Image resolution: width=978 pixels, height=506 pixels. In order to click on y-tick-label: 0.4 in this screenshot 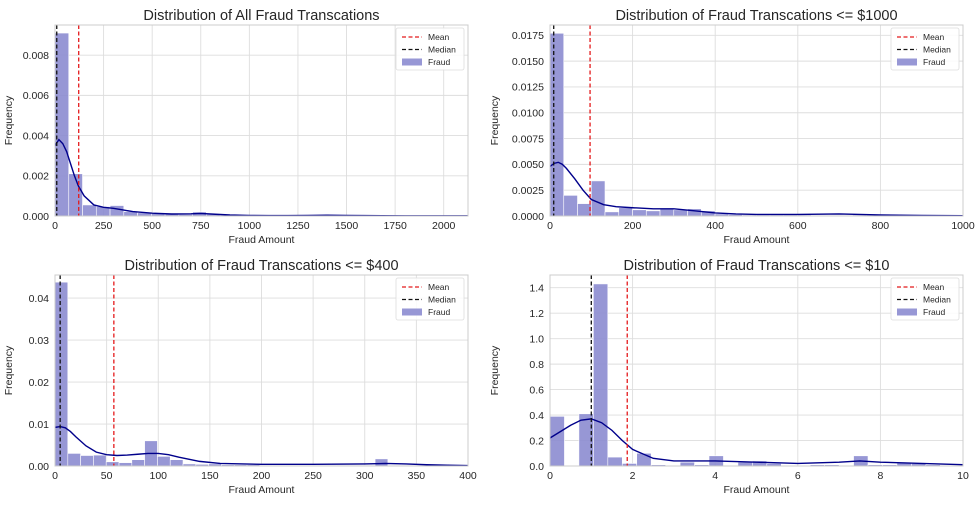, I will do `click(536, 416)`.